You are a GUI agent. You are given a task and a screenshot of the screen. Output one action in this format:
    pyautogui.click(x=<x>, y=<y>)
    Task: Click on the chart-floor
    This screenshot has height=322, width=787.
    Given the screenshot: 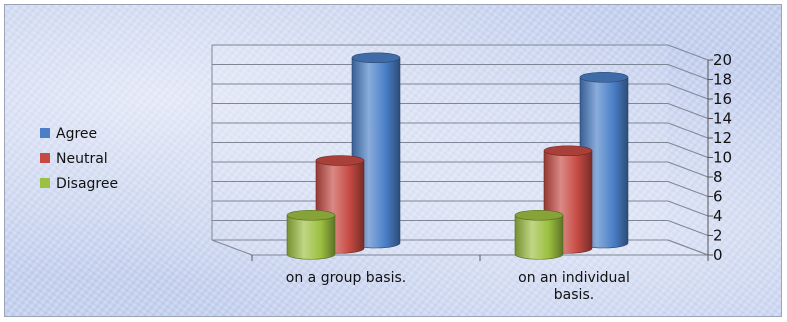 What is the action you would take?
    pyautogui.click(x=460, y=247)
    